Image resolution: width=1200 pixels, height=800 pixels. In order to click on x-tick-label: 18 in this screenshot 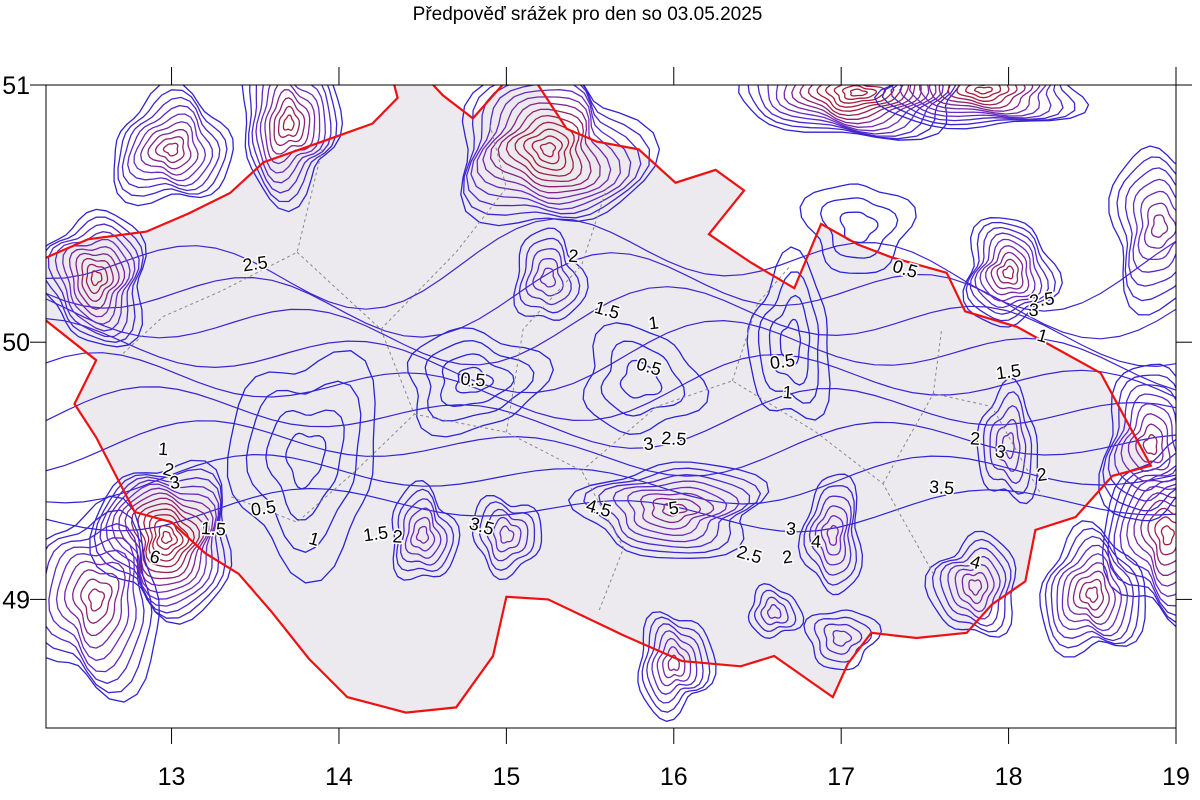, I will do `click(1009, 777)`.